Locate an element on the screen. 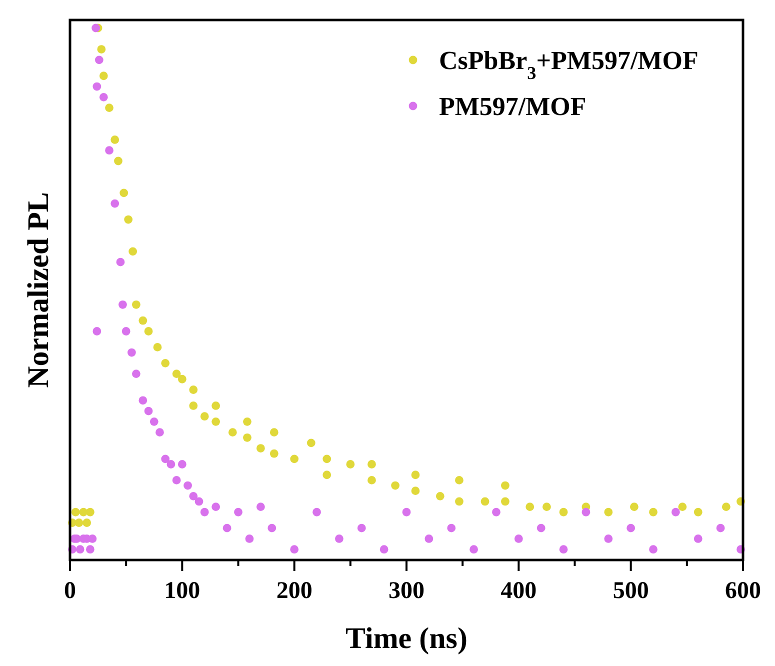  x-axis-title: Time (ns) is located at coordinates (407, 638).